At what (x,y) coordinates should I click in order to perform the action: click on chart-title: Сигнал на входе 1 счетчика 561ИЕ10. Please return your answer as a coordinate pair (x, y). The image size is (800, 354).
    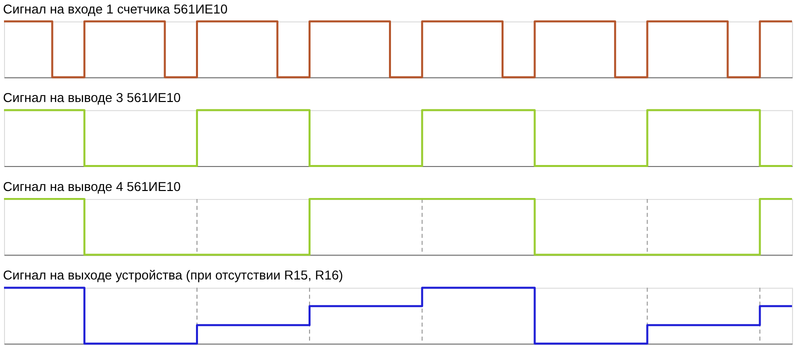
    Looking at the image, I should click on (115, 8).